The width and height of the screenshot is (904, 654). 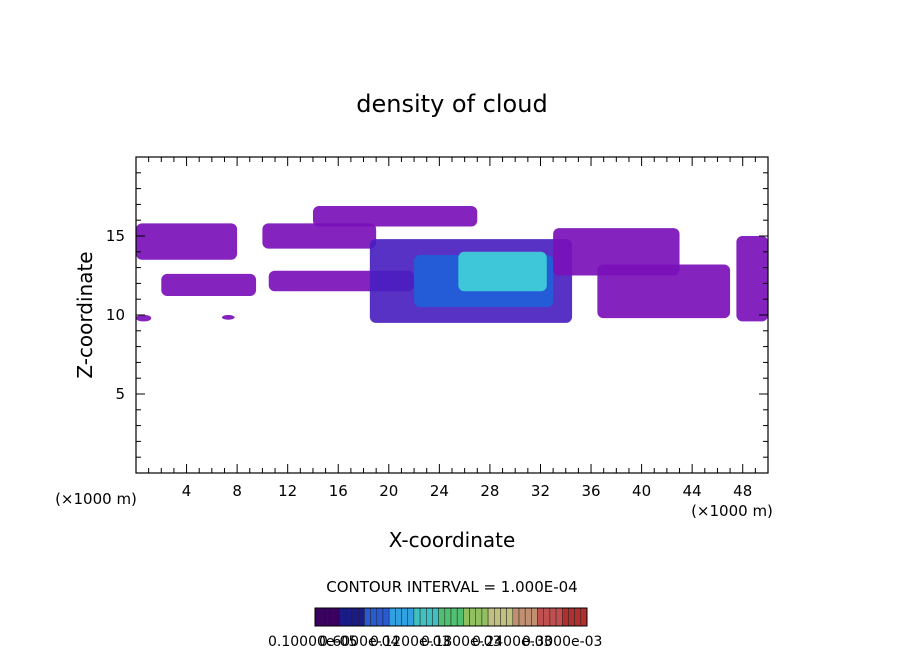 I want to click on x-tick-label-8: 8, so click(x=237, y=491).